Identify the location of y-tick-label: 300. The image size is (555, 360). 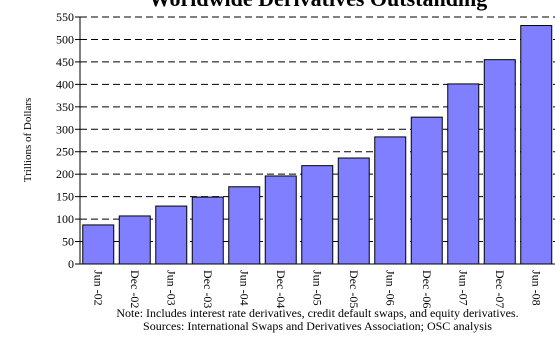
(65, 129).